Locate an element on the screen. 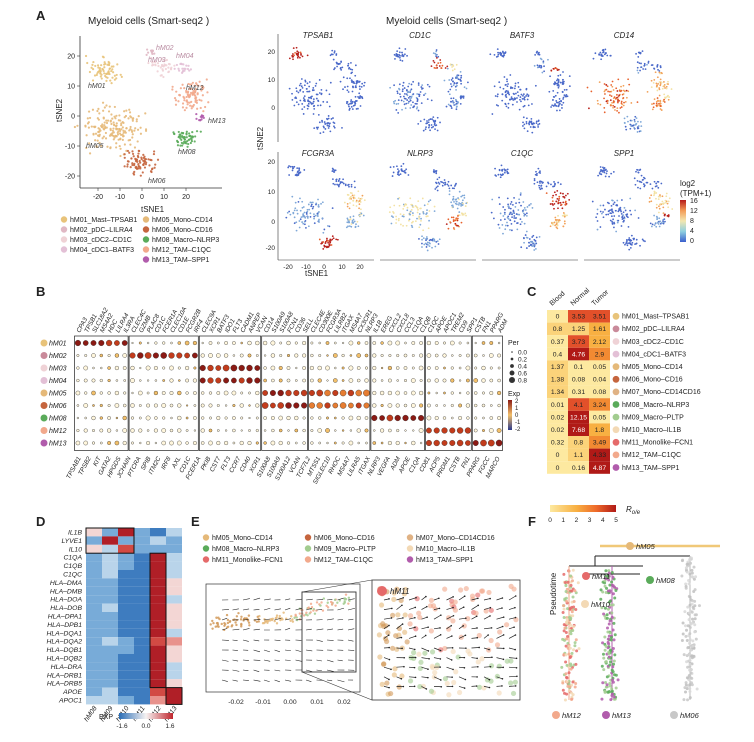 The width and height of the screenshot is (754, 742). roe-cell is located at coordinates (599, 429).